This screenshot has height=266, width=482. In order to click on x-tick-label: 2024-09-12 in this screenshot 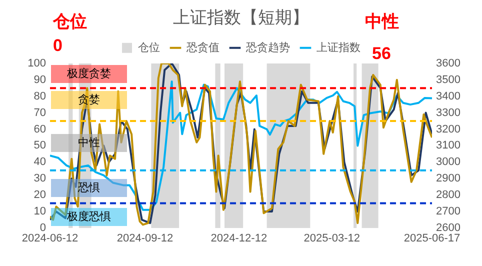, I will do `click(145, 238)`.